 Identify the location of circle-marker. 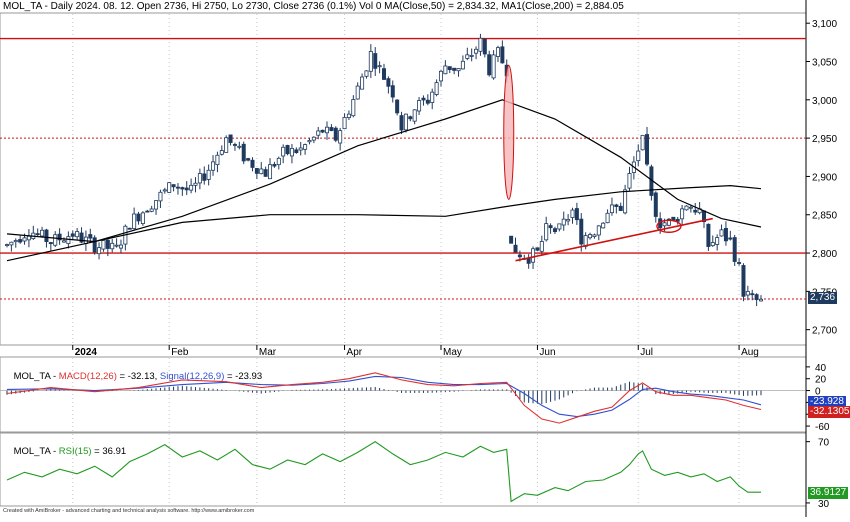
(669, 226).